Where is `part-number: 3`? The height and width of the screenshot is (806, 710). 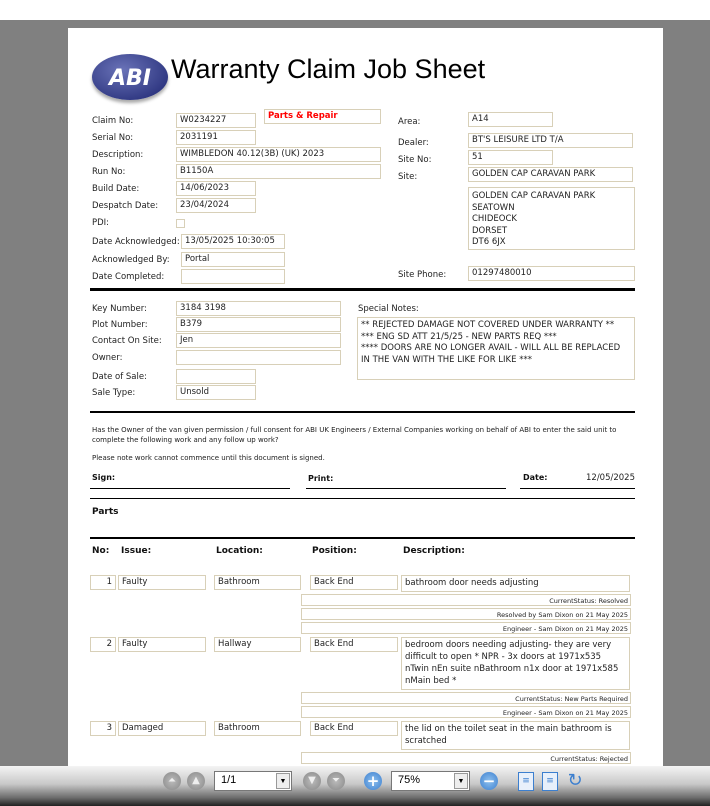
part-number: 3 is located at coordinates (103, 728).